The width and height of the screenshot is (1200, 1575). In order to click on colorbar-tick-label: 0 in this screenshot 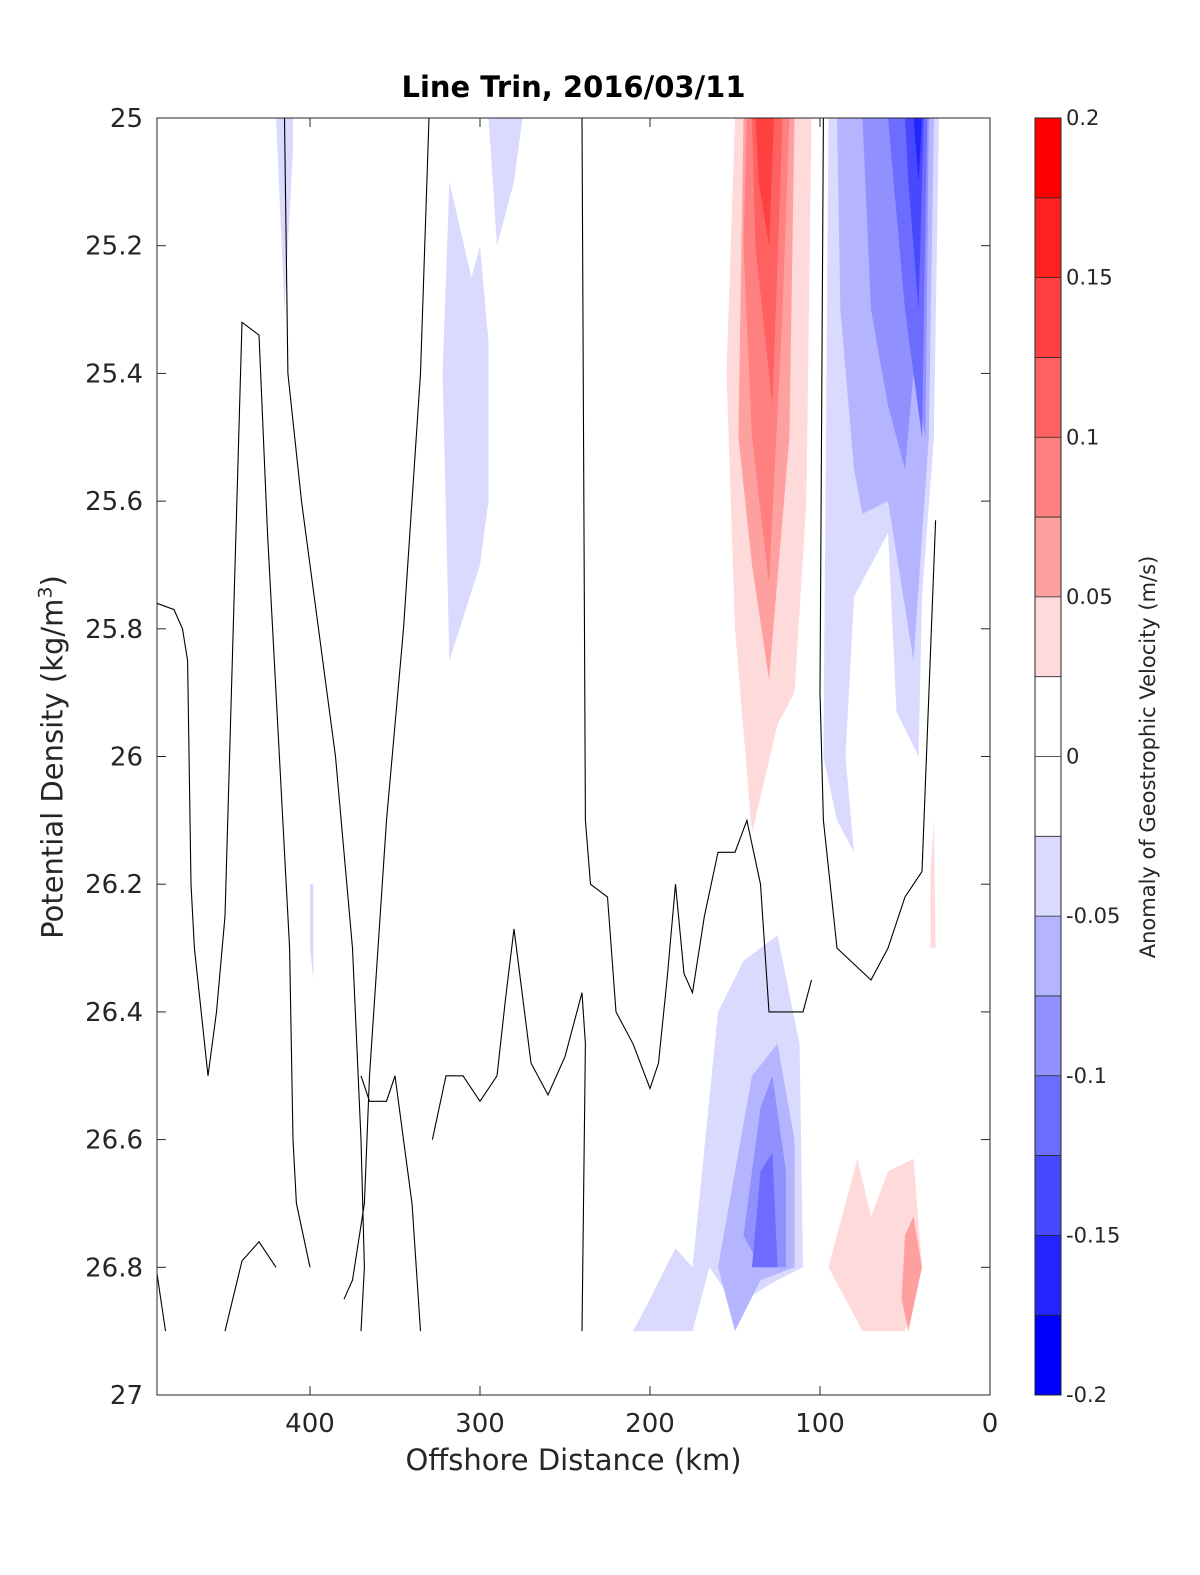, I will do `click(1072, 757)`.